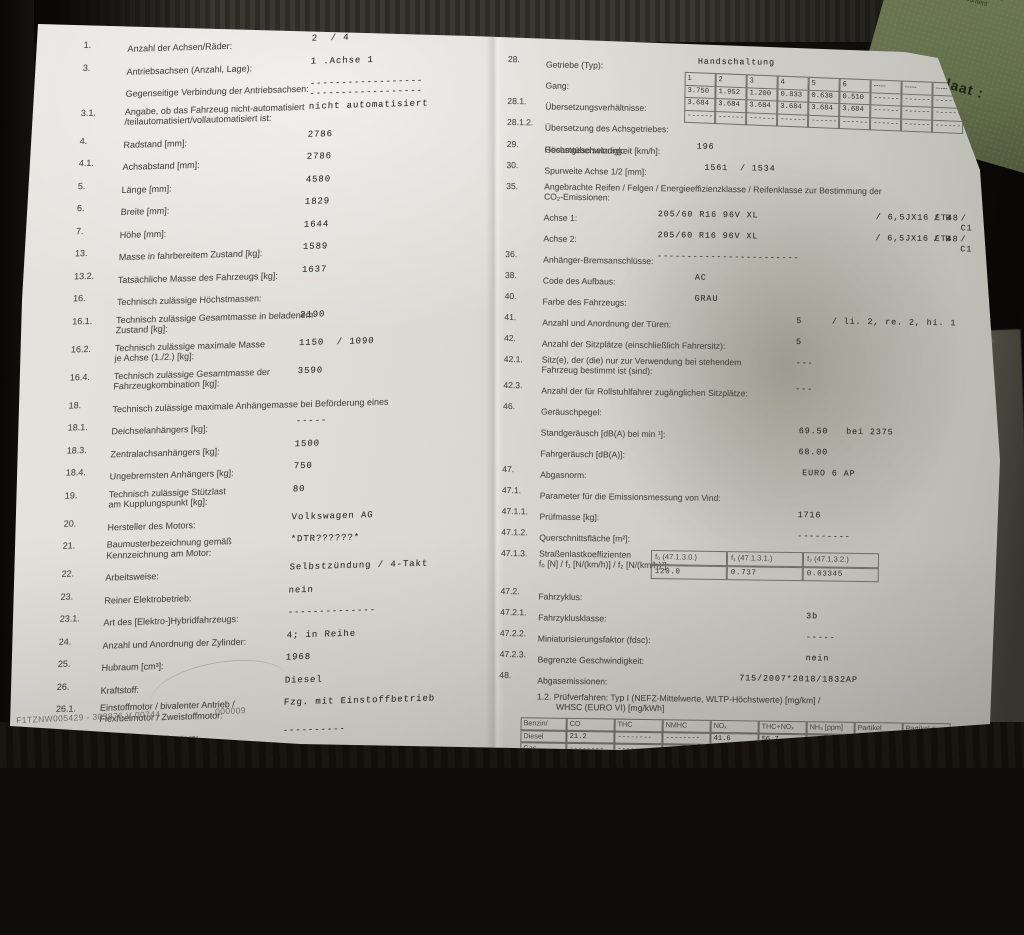  I want to click on item-number: 24., so click(65, 641).